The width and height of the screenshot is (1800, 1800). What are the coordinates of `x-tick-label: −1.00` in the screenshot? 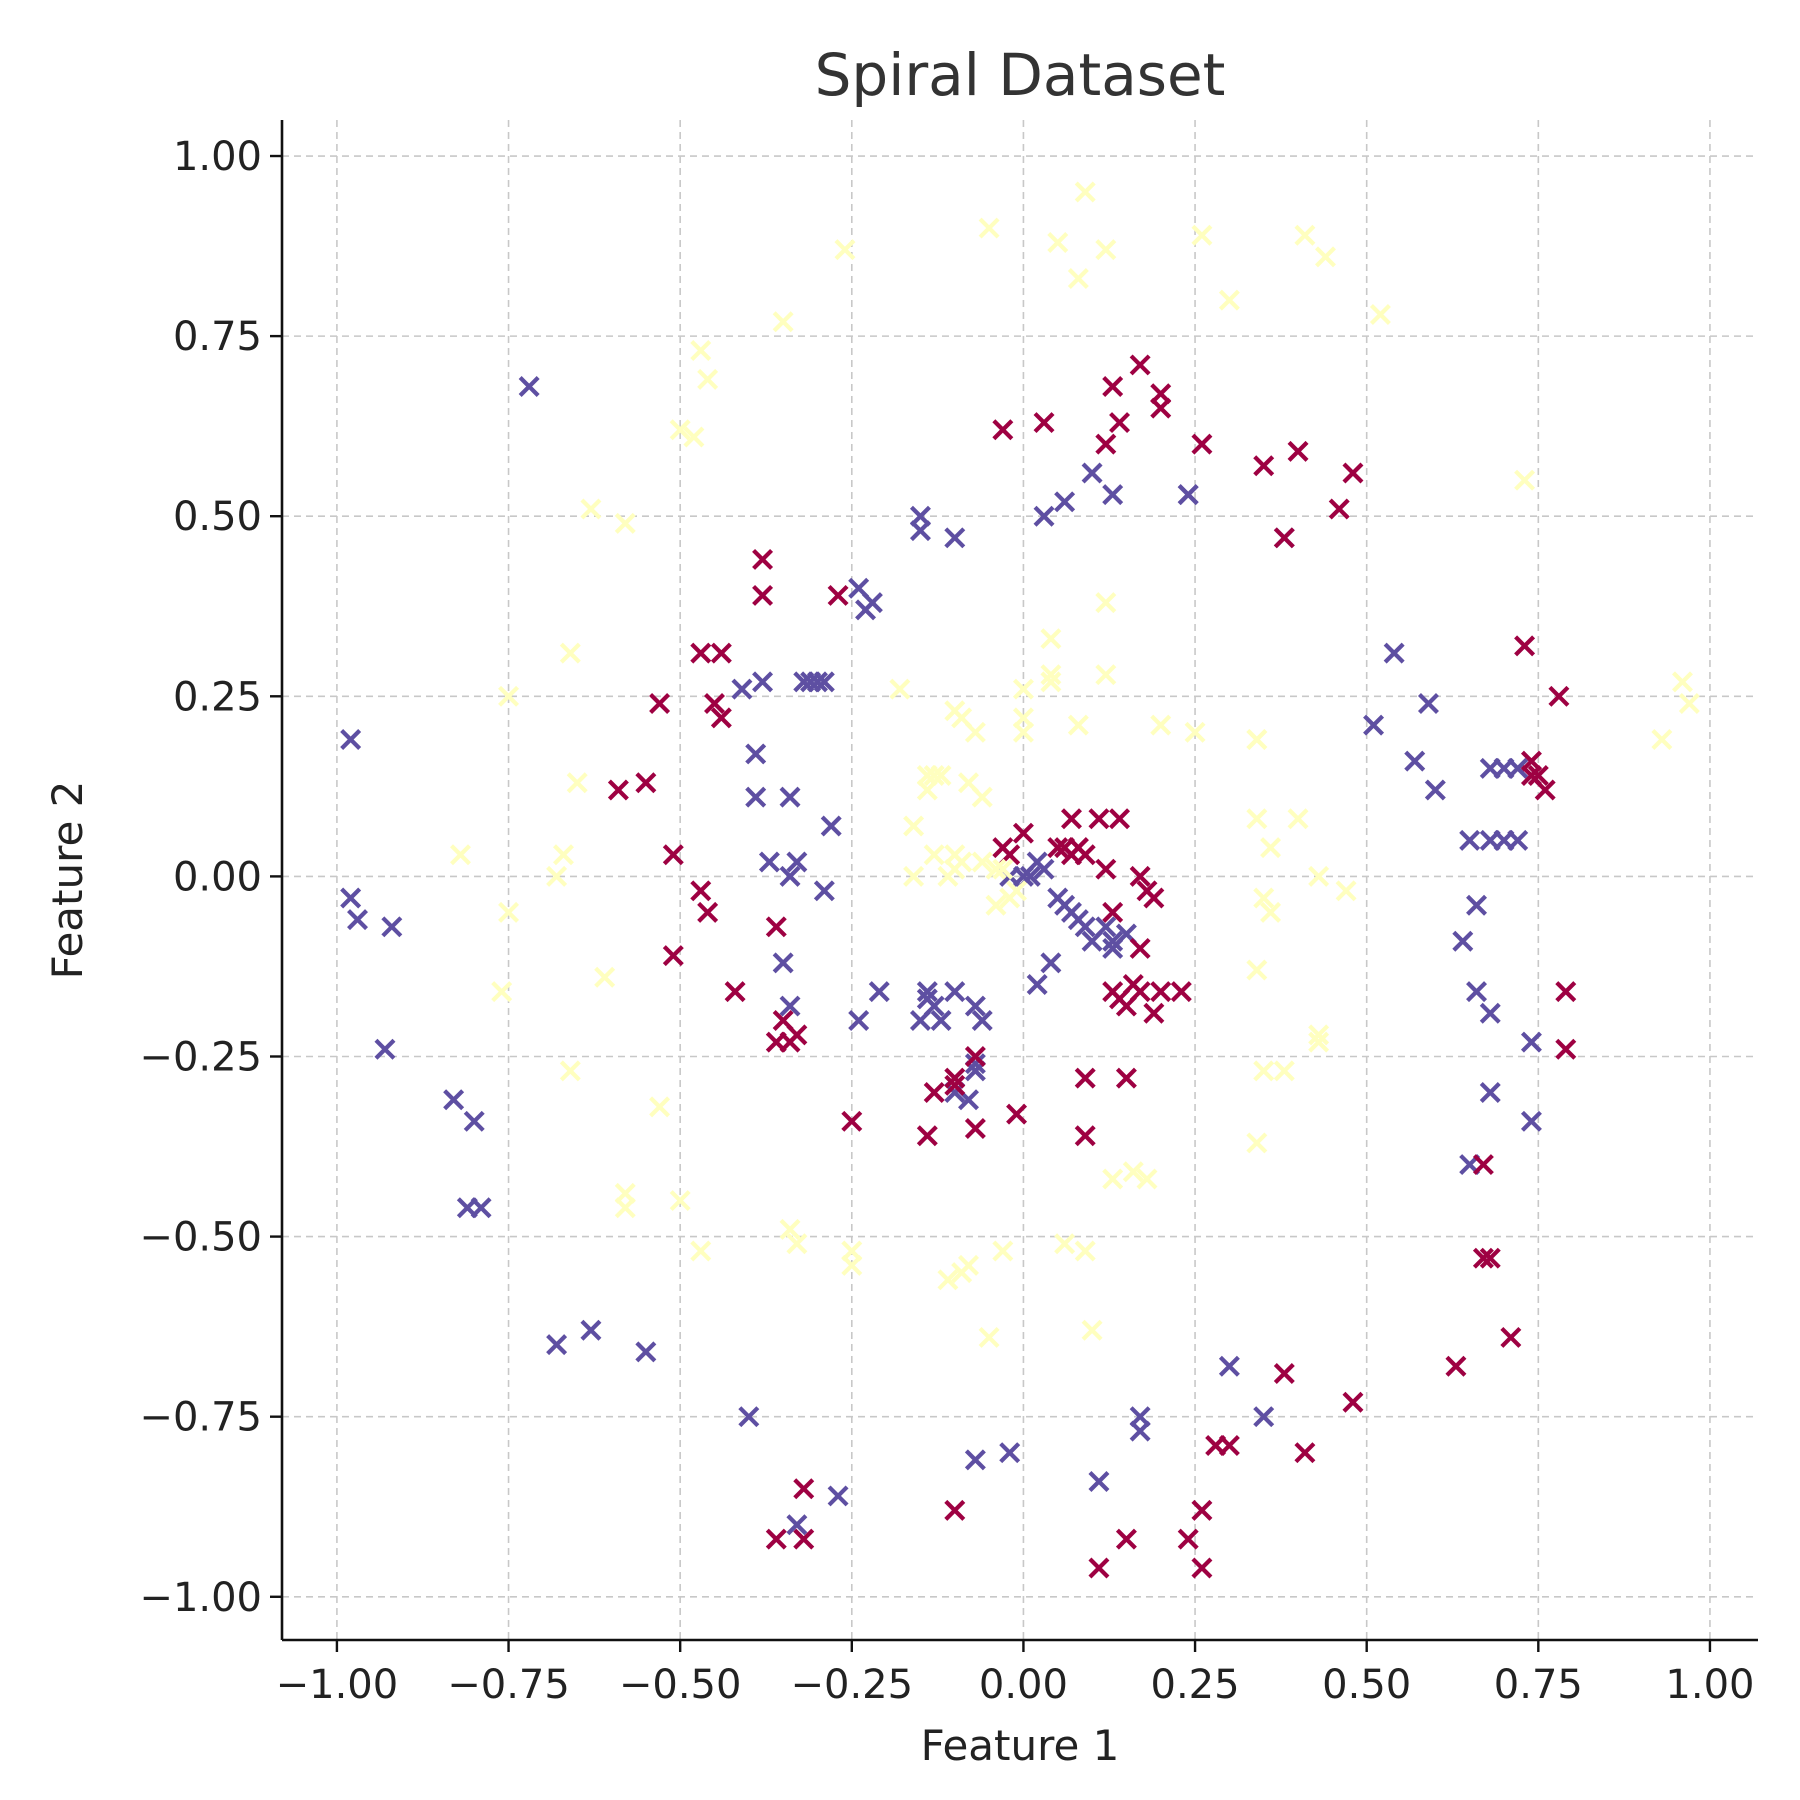 It's located at (337, 1685).